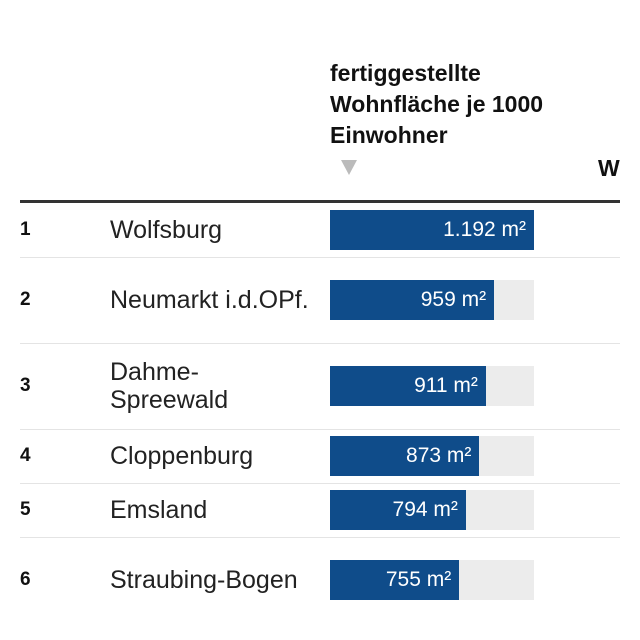 The image size is (640, 640). Describe the element at coordinates (484, 229) in the screenshot. I see `bar-value-label: 1.192 m²` at that location.